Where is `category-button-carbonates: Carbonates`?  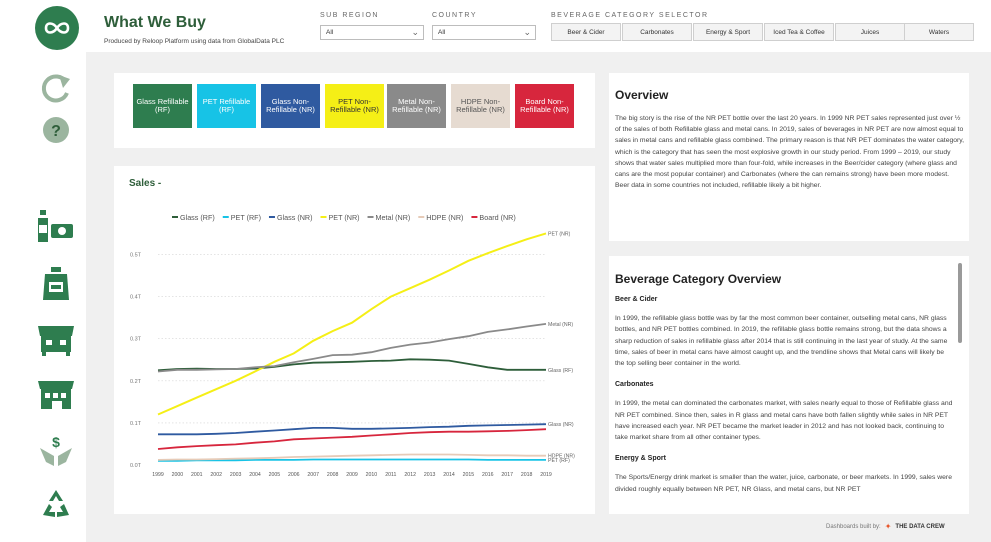 category-button-carbonates: Carbonates is located at coordinates (657, 32).